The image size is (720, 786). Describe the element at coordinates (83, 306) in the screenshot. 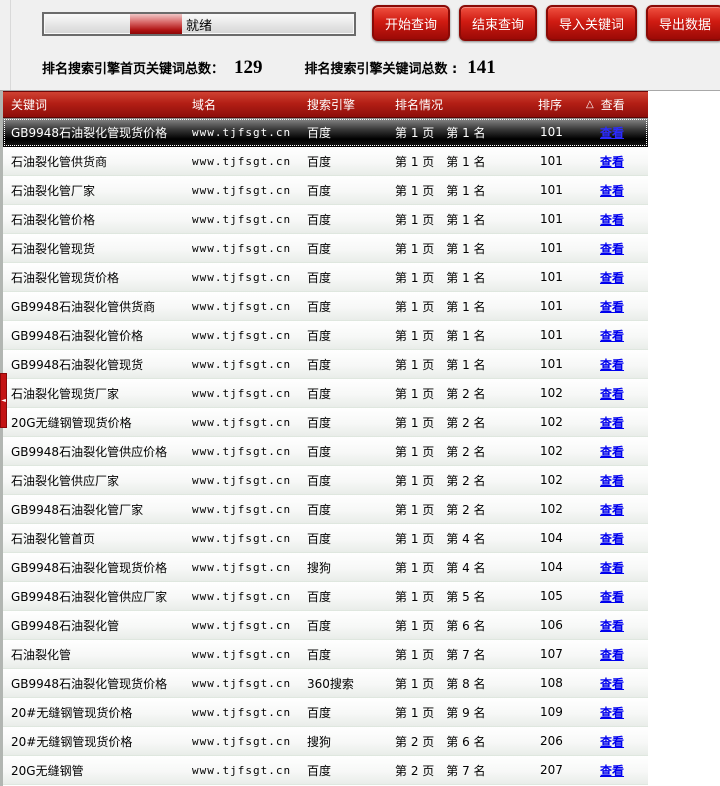

I see `keyword-cell: GB9948石油裂化管供货商` at that location.